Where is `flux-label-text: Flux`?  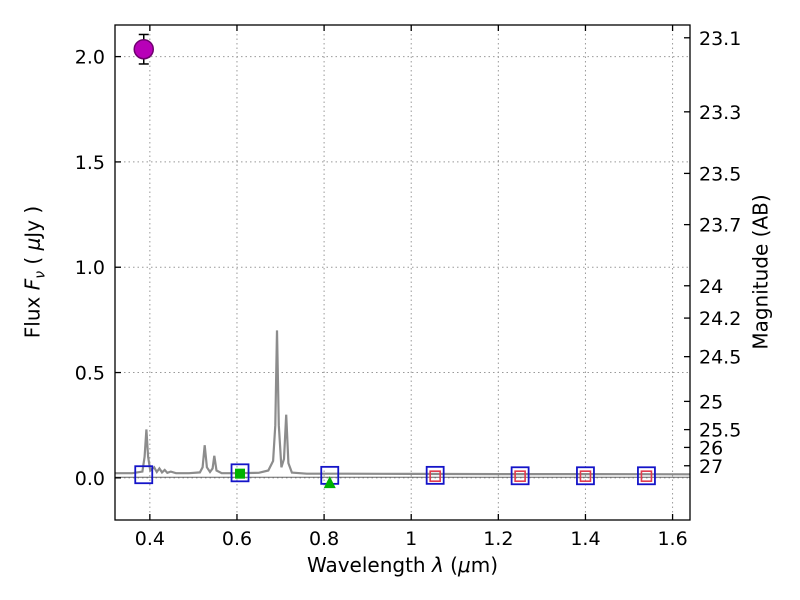 flux-label-text: Flux is located at coordinates (32, 314).